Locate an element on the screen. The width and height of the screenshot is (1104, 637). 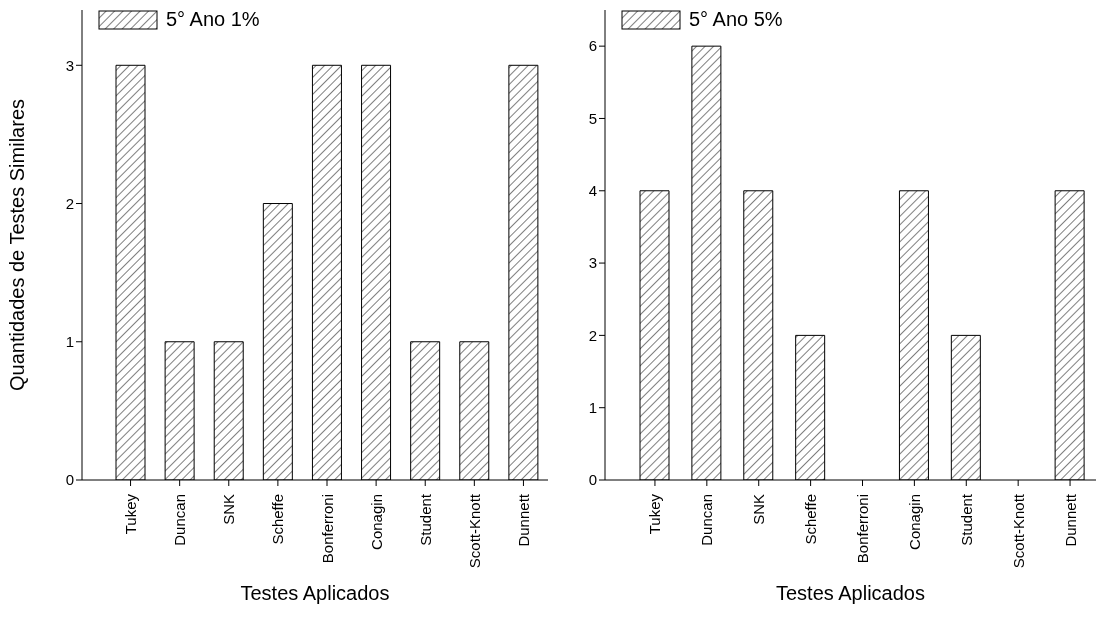
legend-label: 5° Ano 5% is located at coordinates (736, 19).